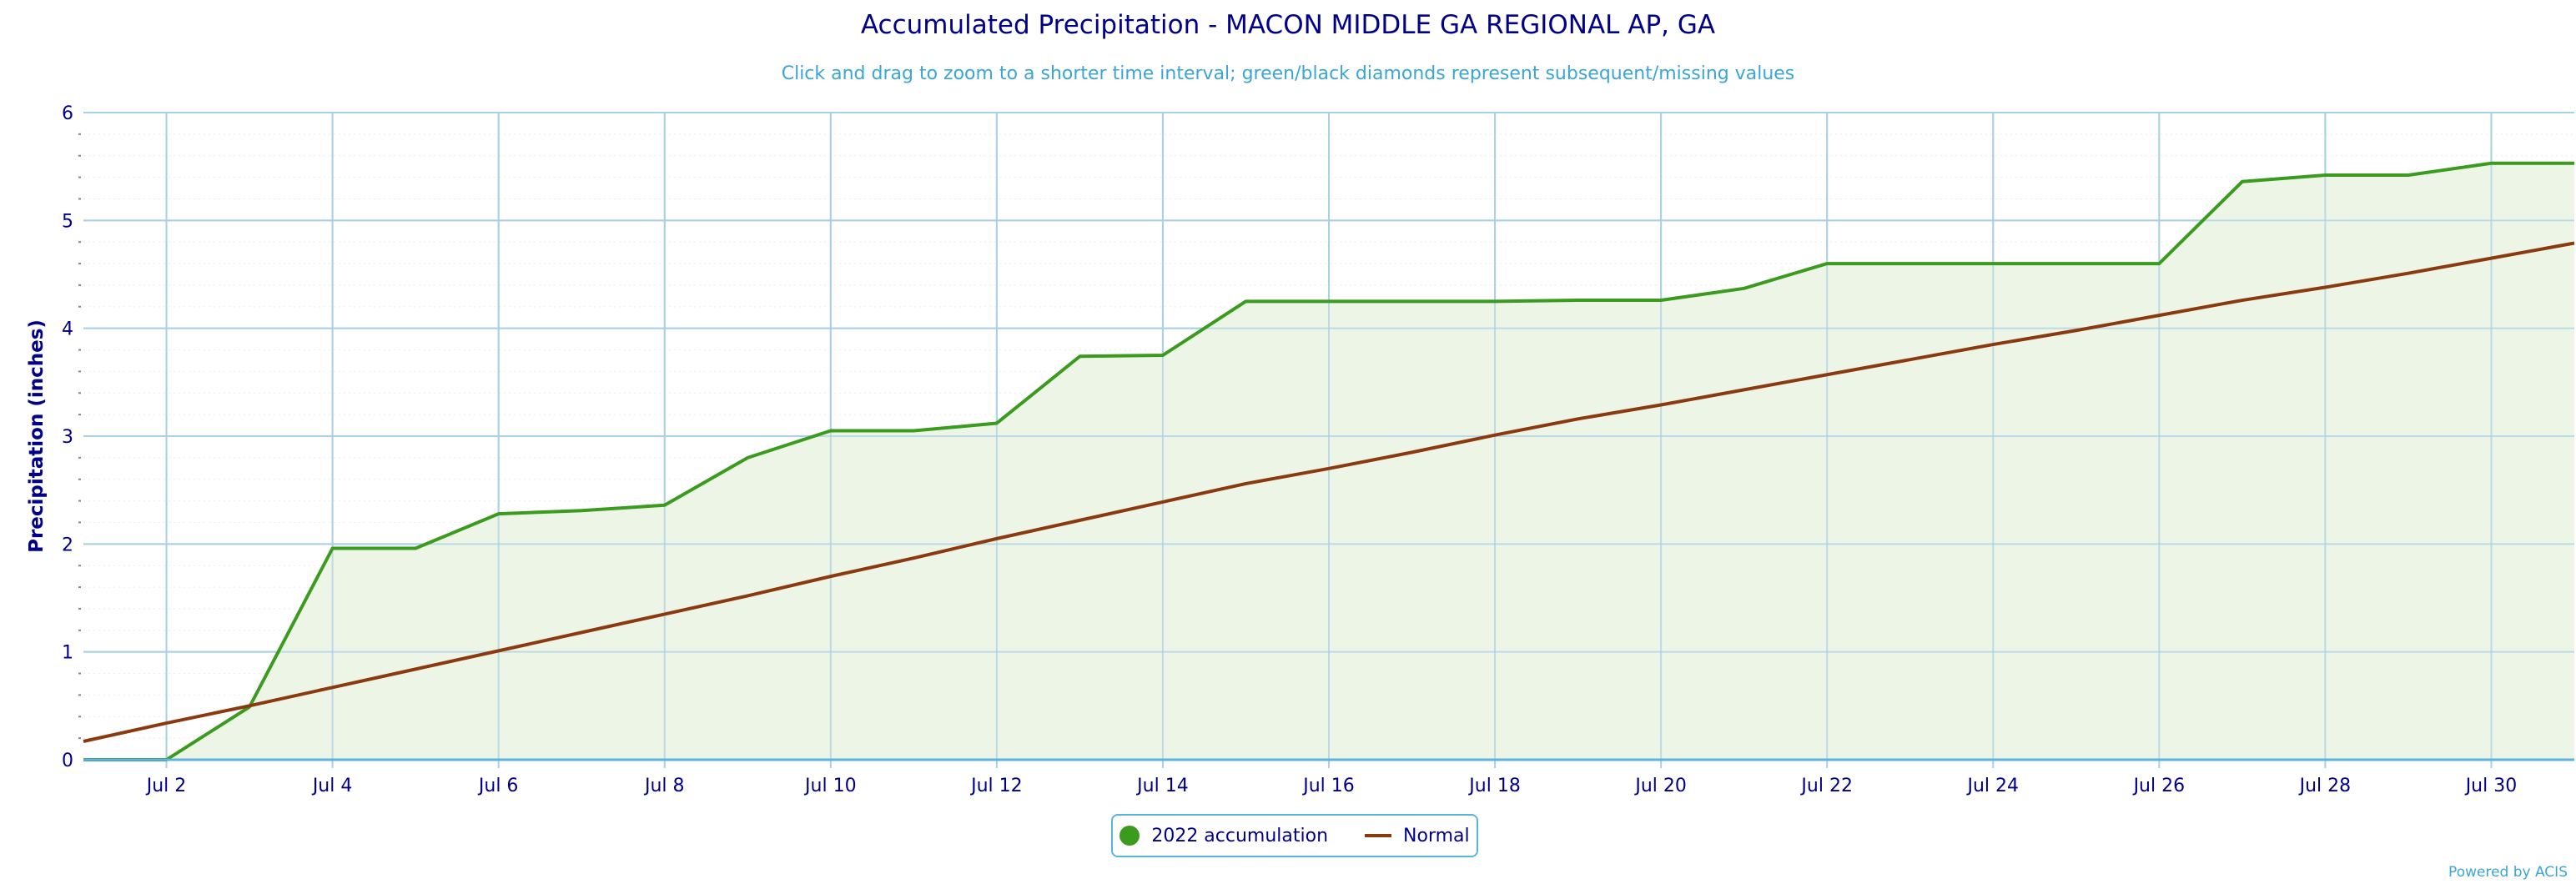  What do you see at coordinates (498, 786) in the screenshot?
I see `x-tick-label: Jul 6` at bounding box center [498, 786].